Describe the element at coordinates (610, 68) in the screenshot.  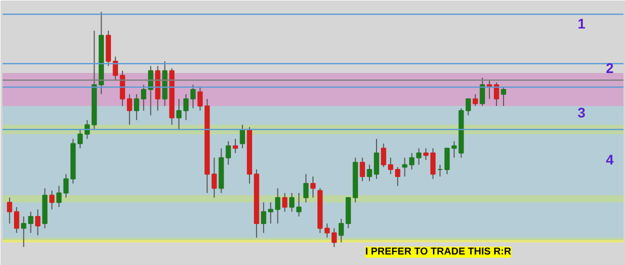
I see `text: 2` at that location.